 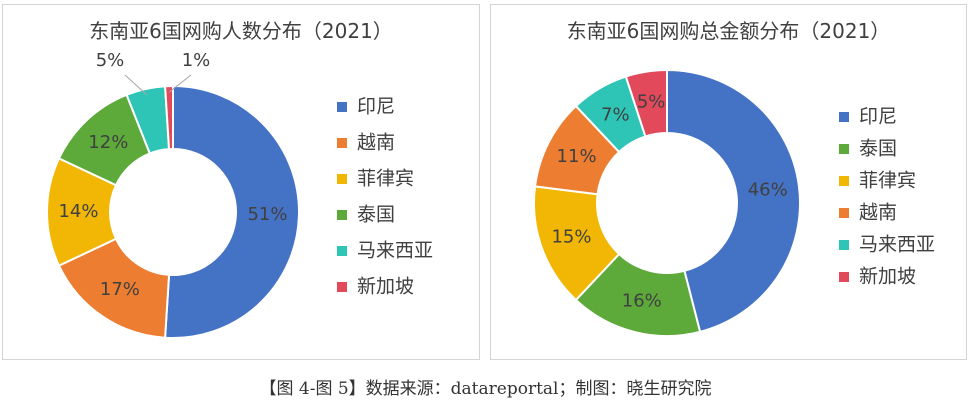 What do you see at coordinates (267, 214) in the screenshot?
I see `data-label: 51%` at bounding box center [267, 214].